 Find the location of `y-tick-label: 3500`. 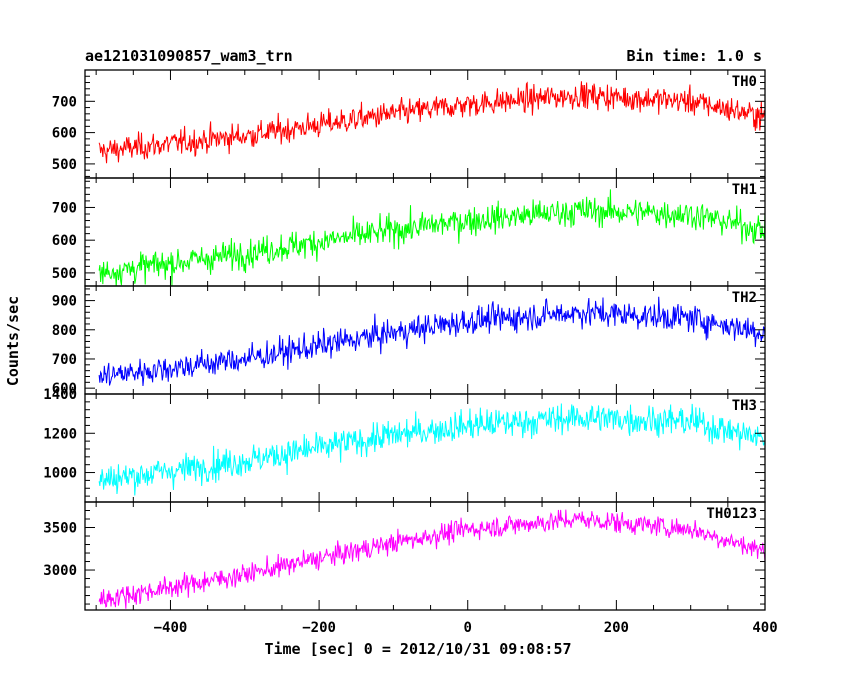

y-tick-label: 3500 is located at coordinates (60, 529).